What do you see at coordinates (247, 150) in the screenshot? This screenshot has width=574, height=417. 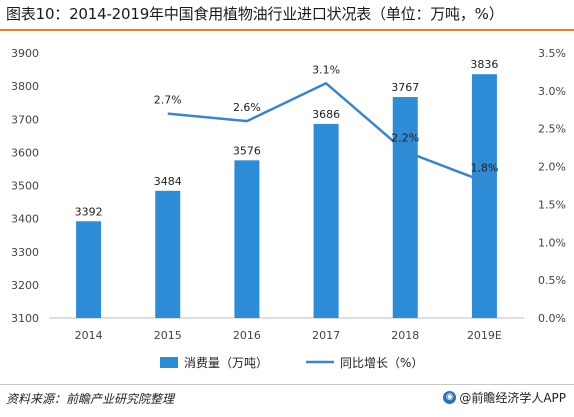 I see `bar-value-label: 3576` at bounding box center [247, 150].